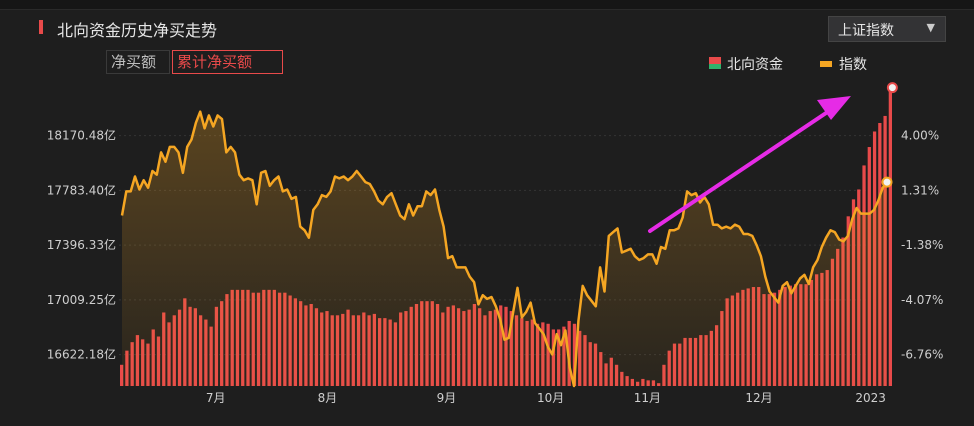 Image resolution: width=974 pixels, height=426 pixels. What do you see at coordinates (922, 245) in the screenshot?
I see `right-tick-label: -1.38%` at bounding box center [922, 245].